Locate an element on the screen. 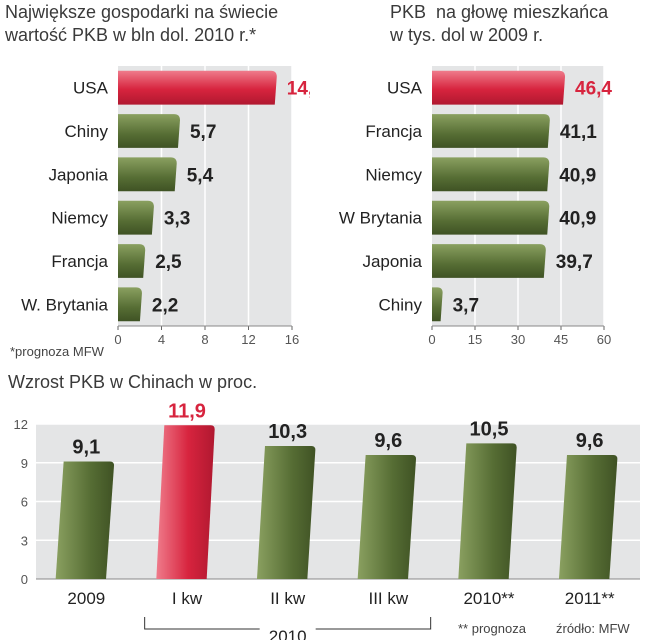 This screenshot has height=640, width=648. gdp-per-capita-tick-label: 60 is located at coordinates (604, 339).